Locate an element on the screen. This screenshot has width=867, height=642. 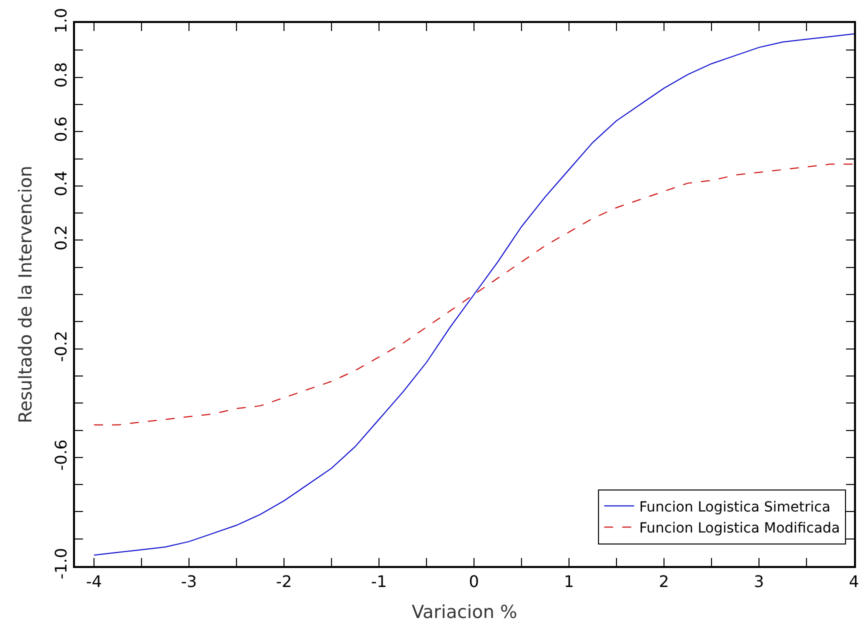
x-axis-title: Variacion % is located at coordinates (465, 612).